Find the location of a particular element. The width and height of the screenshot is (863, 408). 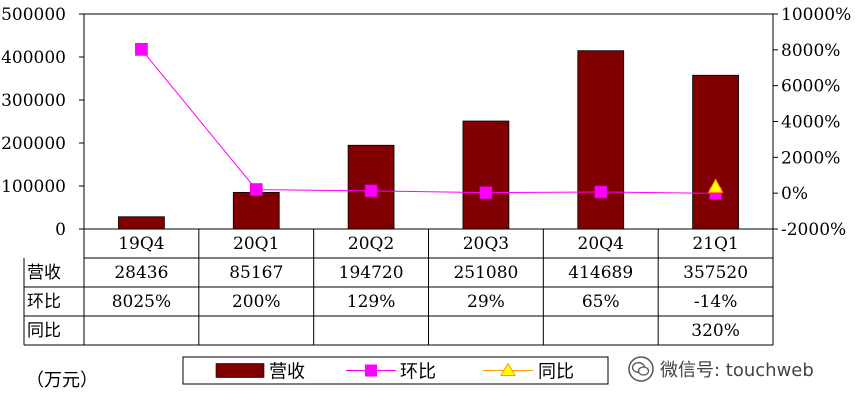

category-label: 20Q4 is located at coordinates (601, 244).